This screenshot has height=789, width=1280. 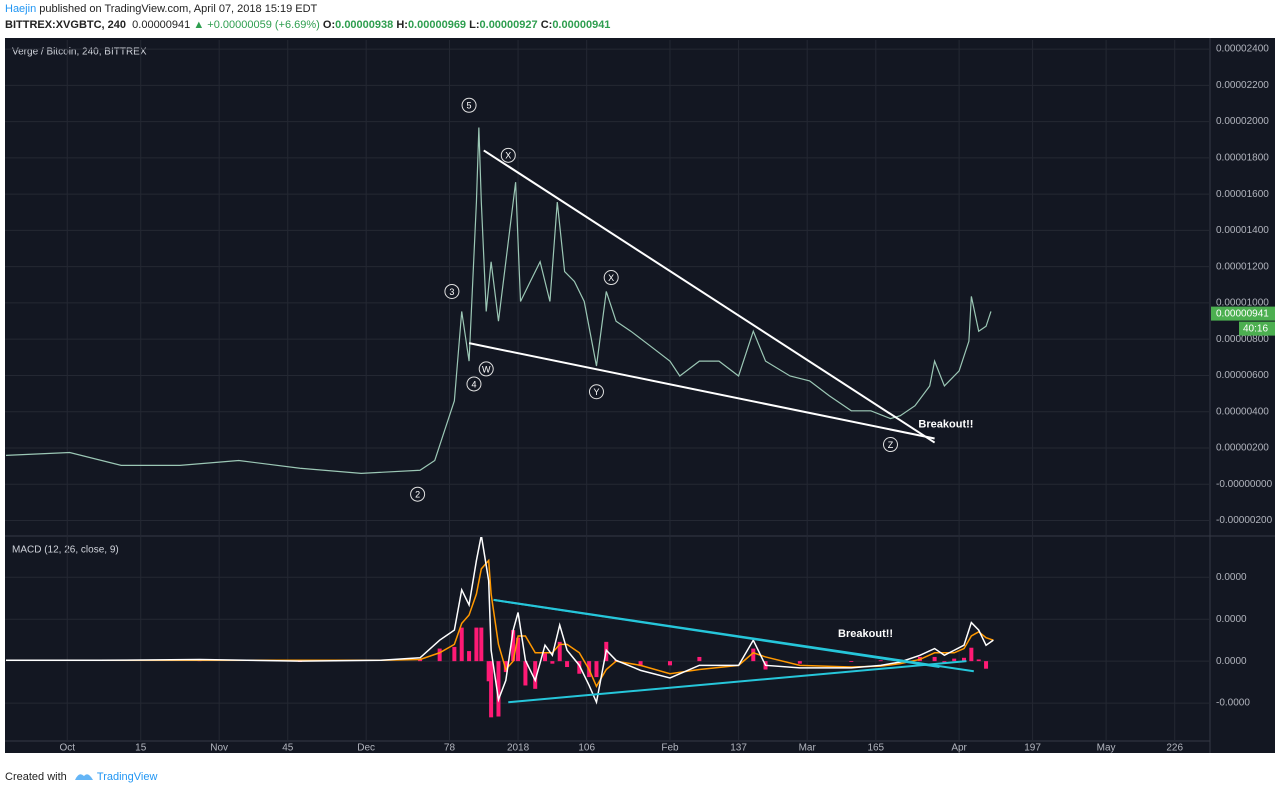 What do you see at coordinates (508, 25) in the screenshot?
I see `ohlc-value: 0.00000927` at bounding box center [508, 25].